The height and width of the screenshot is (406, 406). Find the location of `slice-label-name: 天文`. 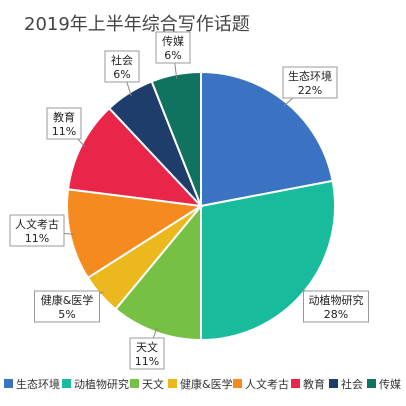

slice-label-name: 天文 is located at coordinates (147, 347).